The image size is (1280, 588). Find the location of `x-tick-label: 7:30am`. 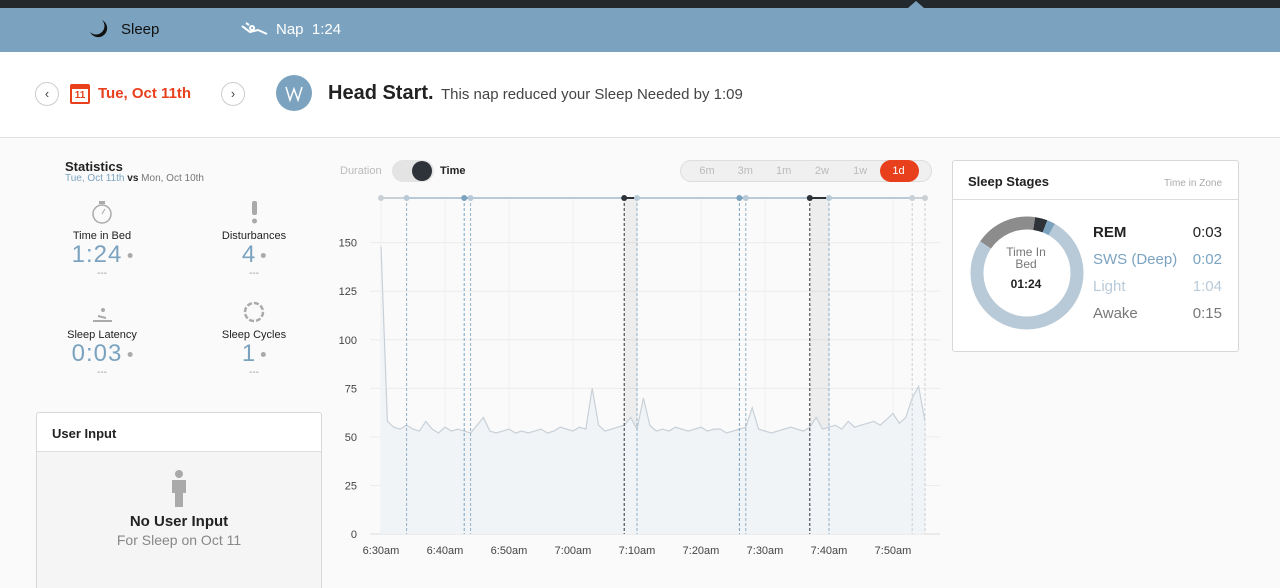

x-tick-label: 7:30am is located at coordinates (765, 551).